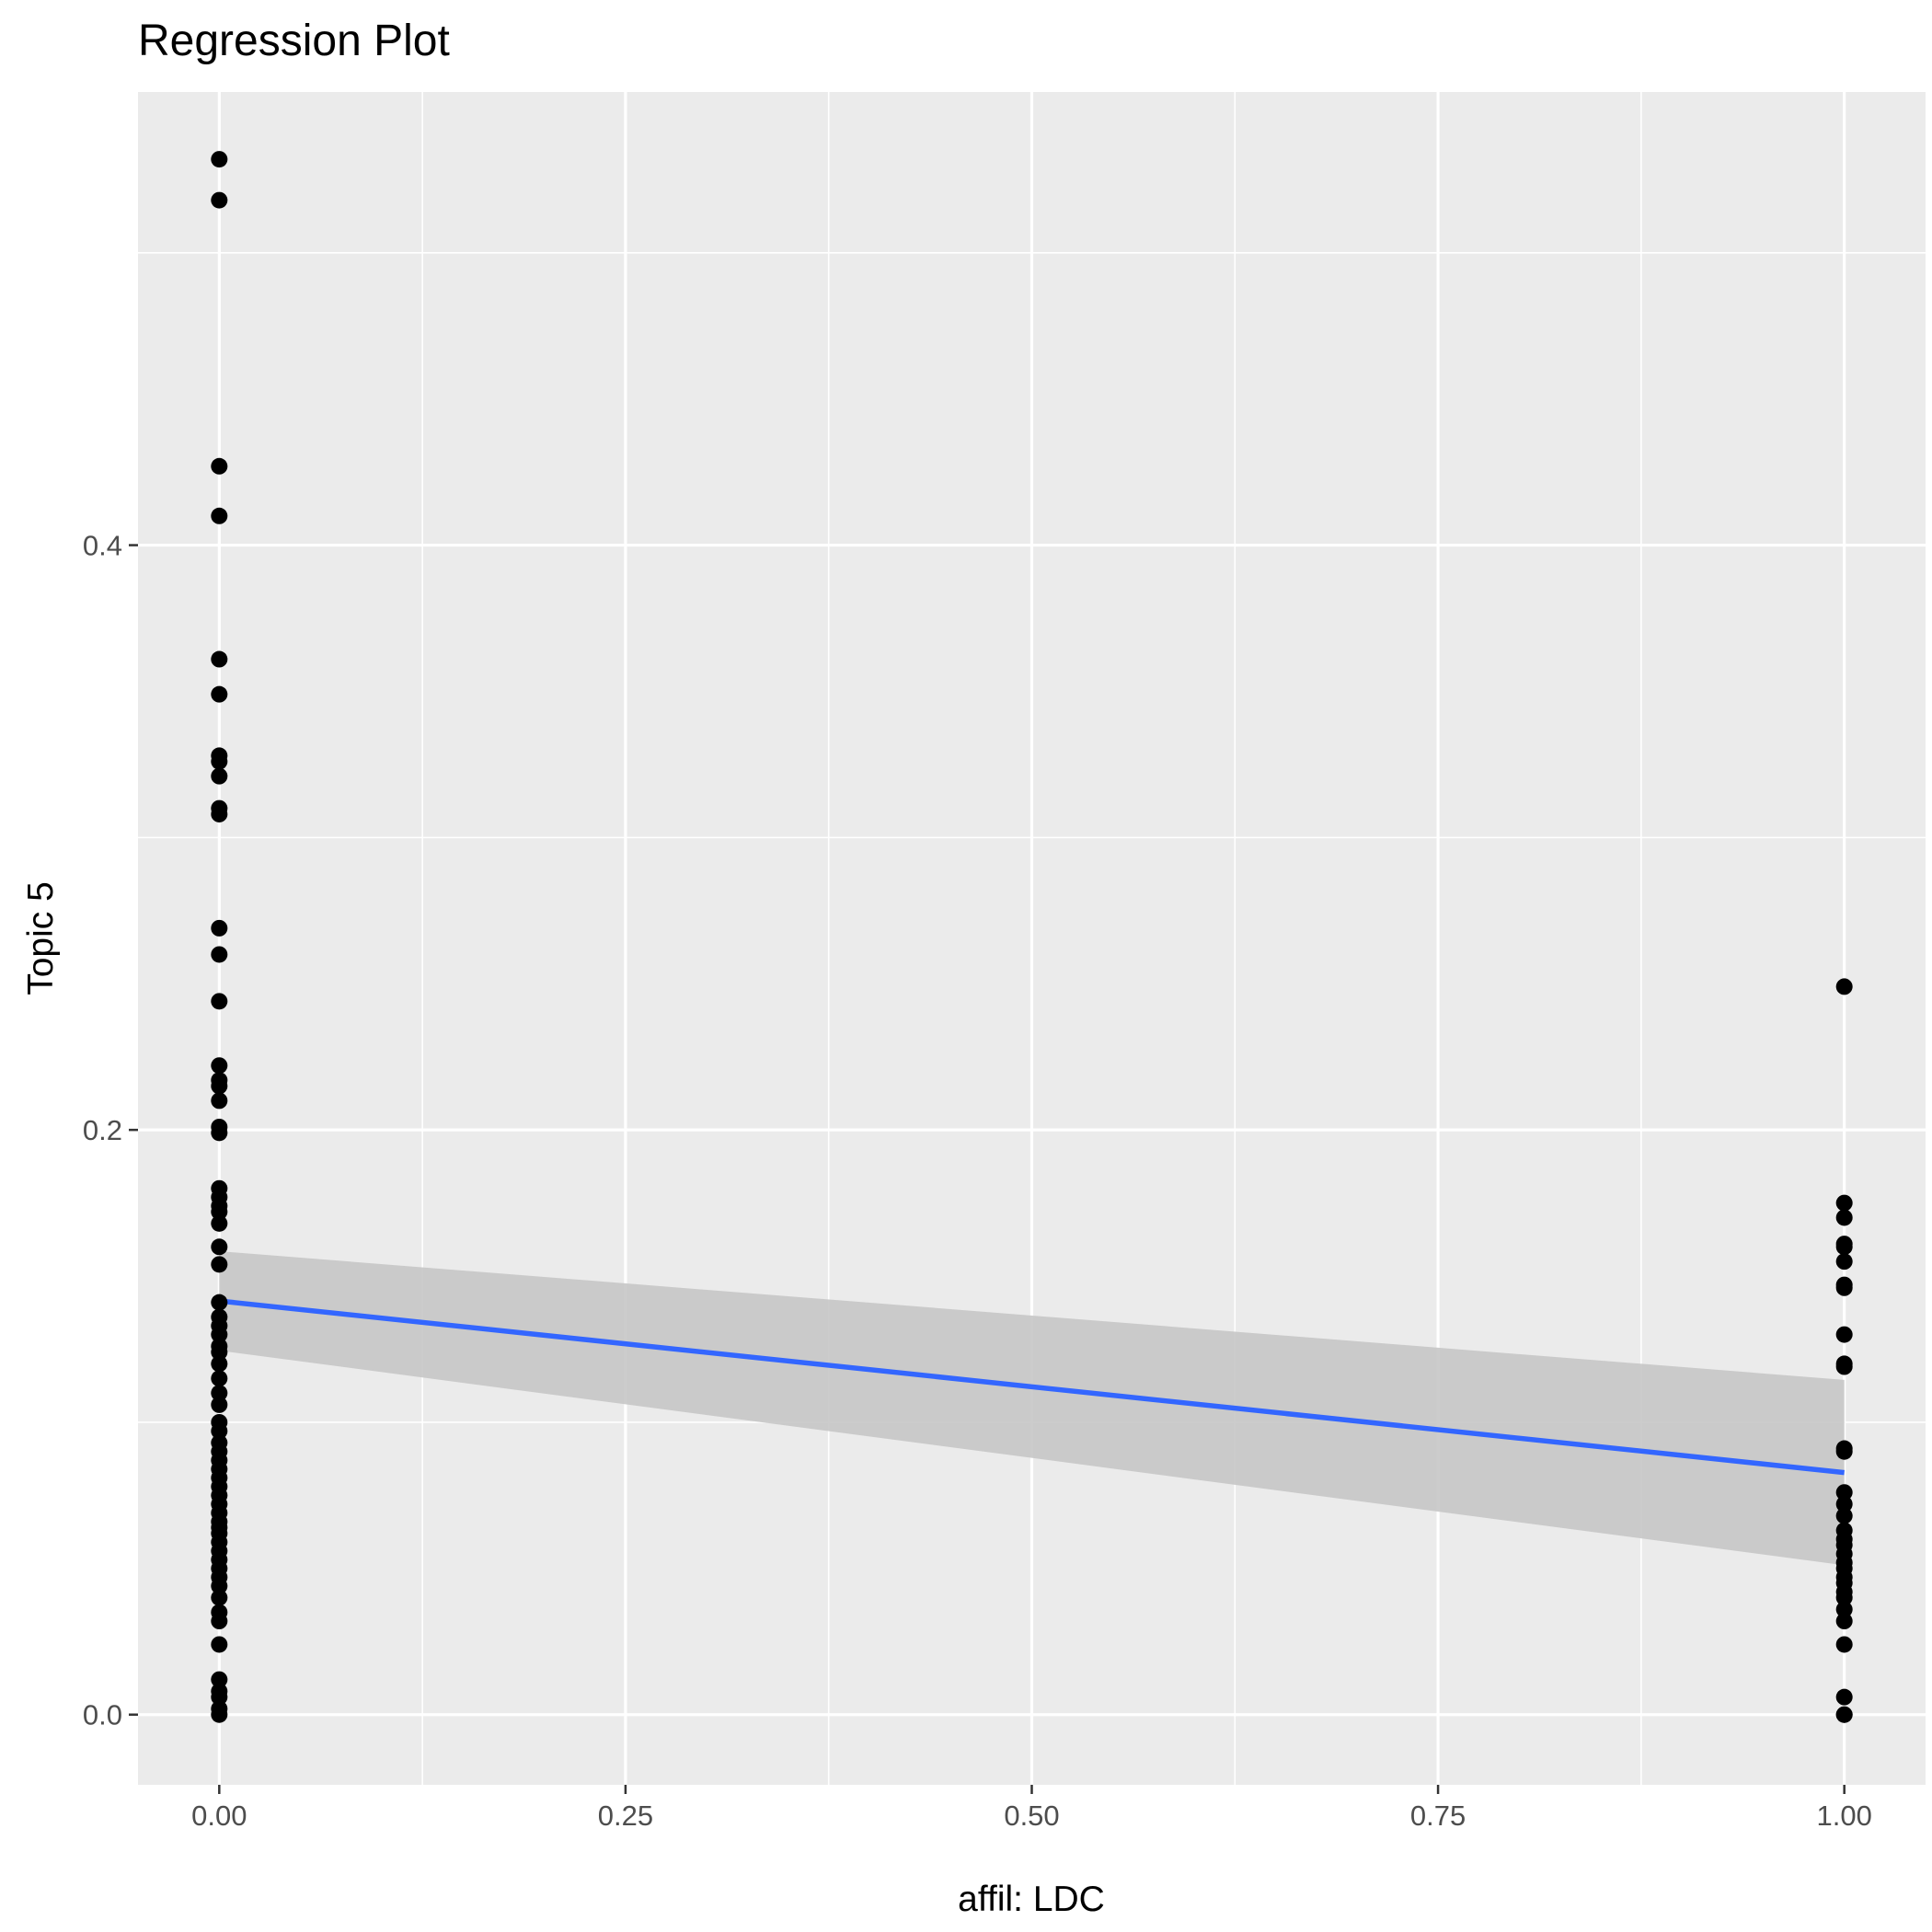 This screenshot has height=1932, width=1932. Describe the element at coordinates (294, 41) in the screenshot. I see `chart-title: Regression Plot` at that location.